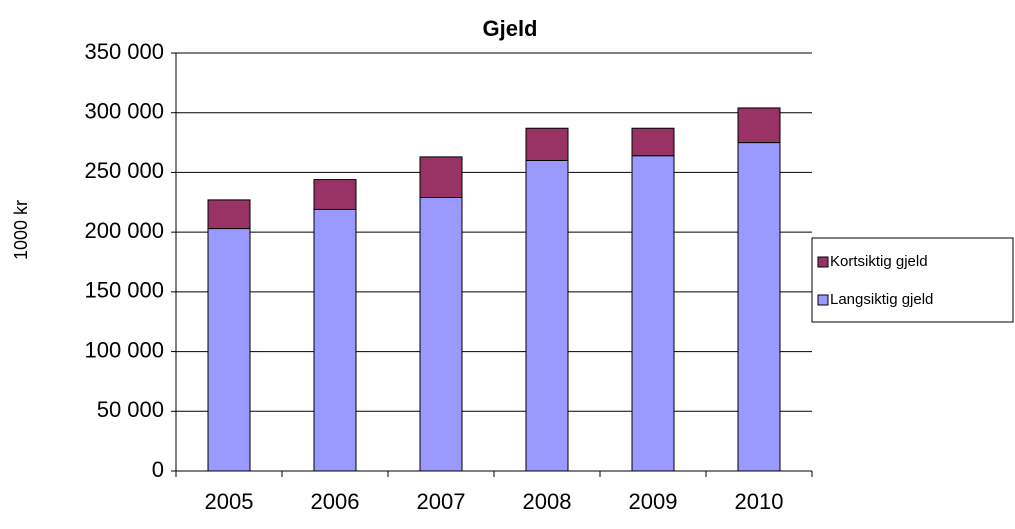  Describe the element at coordinates (124, 230) in the screenshot. I see `y-tick-label: 200 000` at that location.